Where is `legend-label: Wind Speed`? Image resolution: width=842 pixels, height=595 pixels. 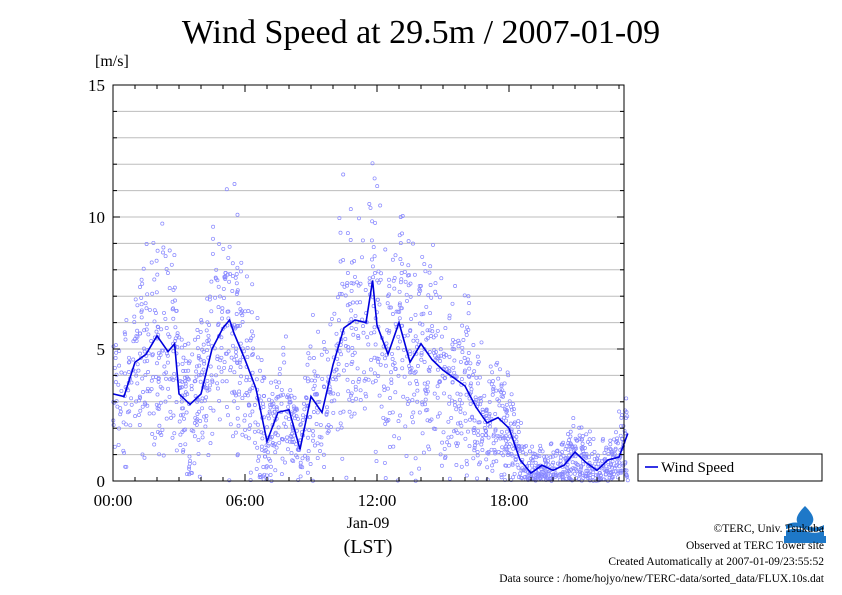
legend-label: Wind Speed is located at coordinates (698, 468).